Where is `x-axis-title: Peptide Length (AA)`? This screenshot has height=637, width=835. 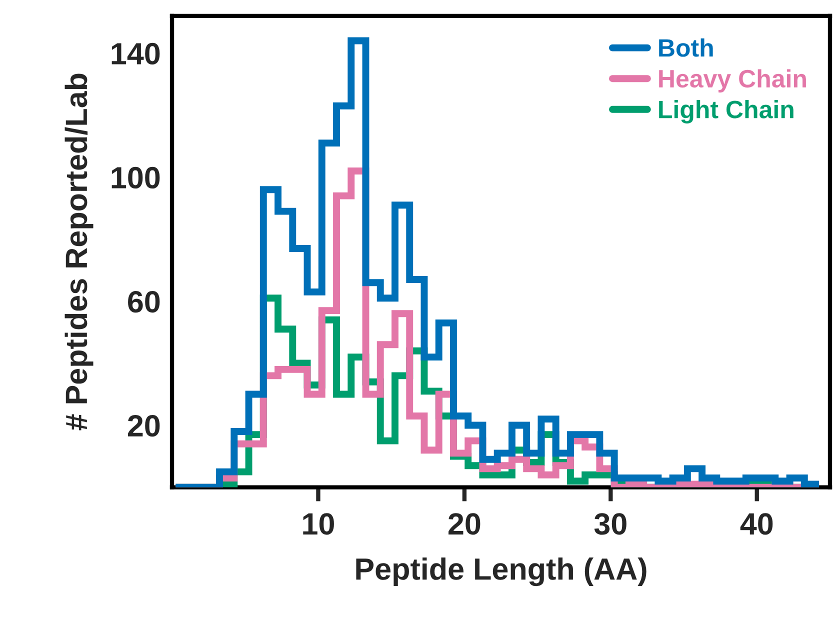
x-axis-title: Peptide Length (AA) is located at coordinates (501, 571).